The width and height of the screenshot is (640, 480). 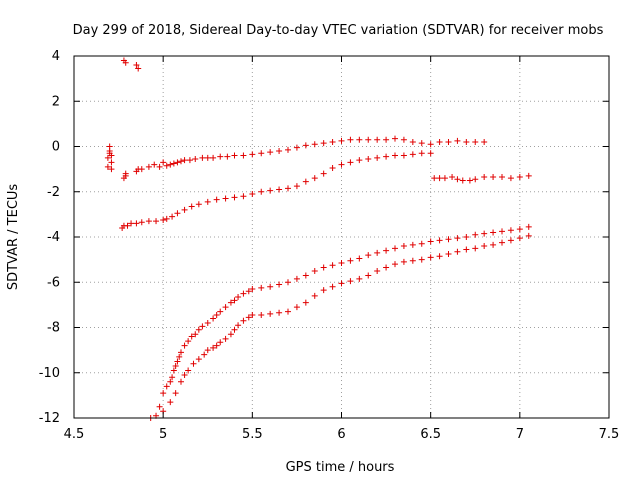 I want to click on x-tick-label: 6.5, so click(x=430, y=434).